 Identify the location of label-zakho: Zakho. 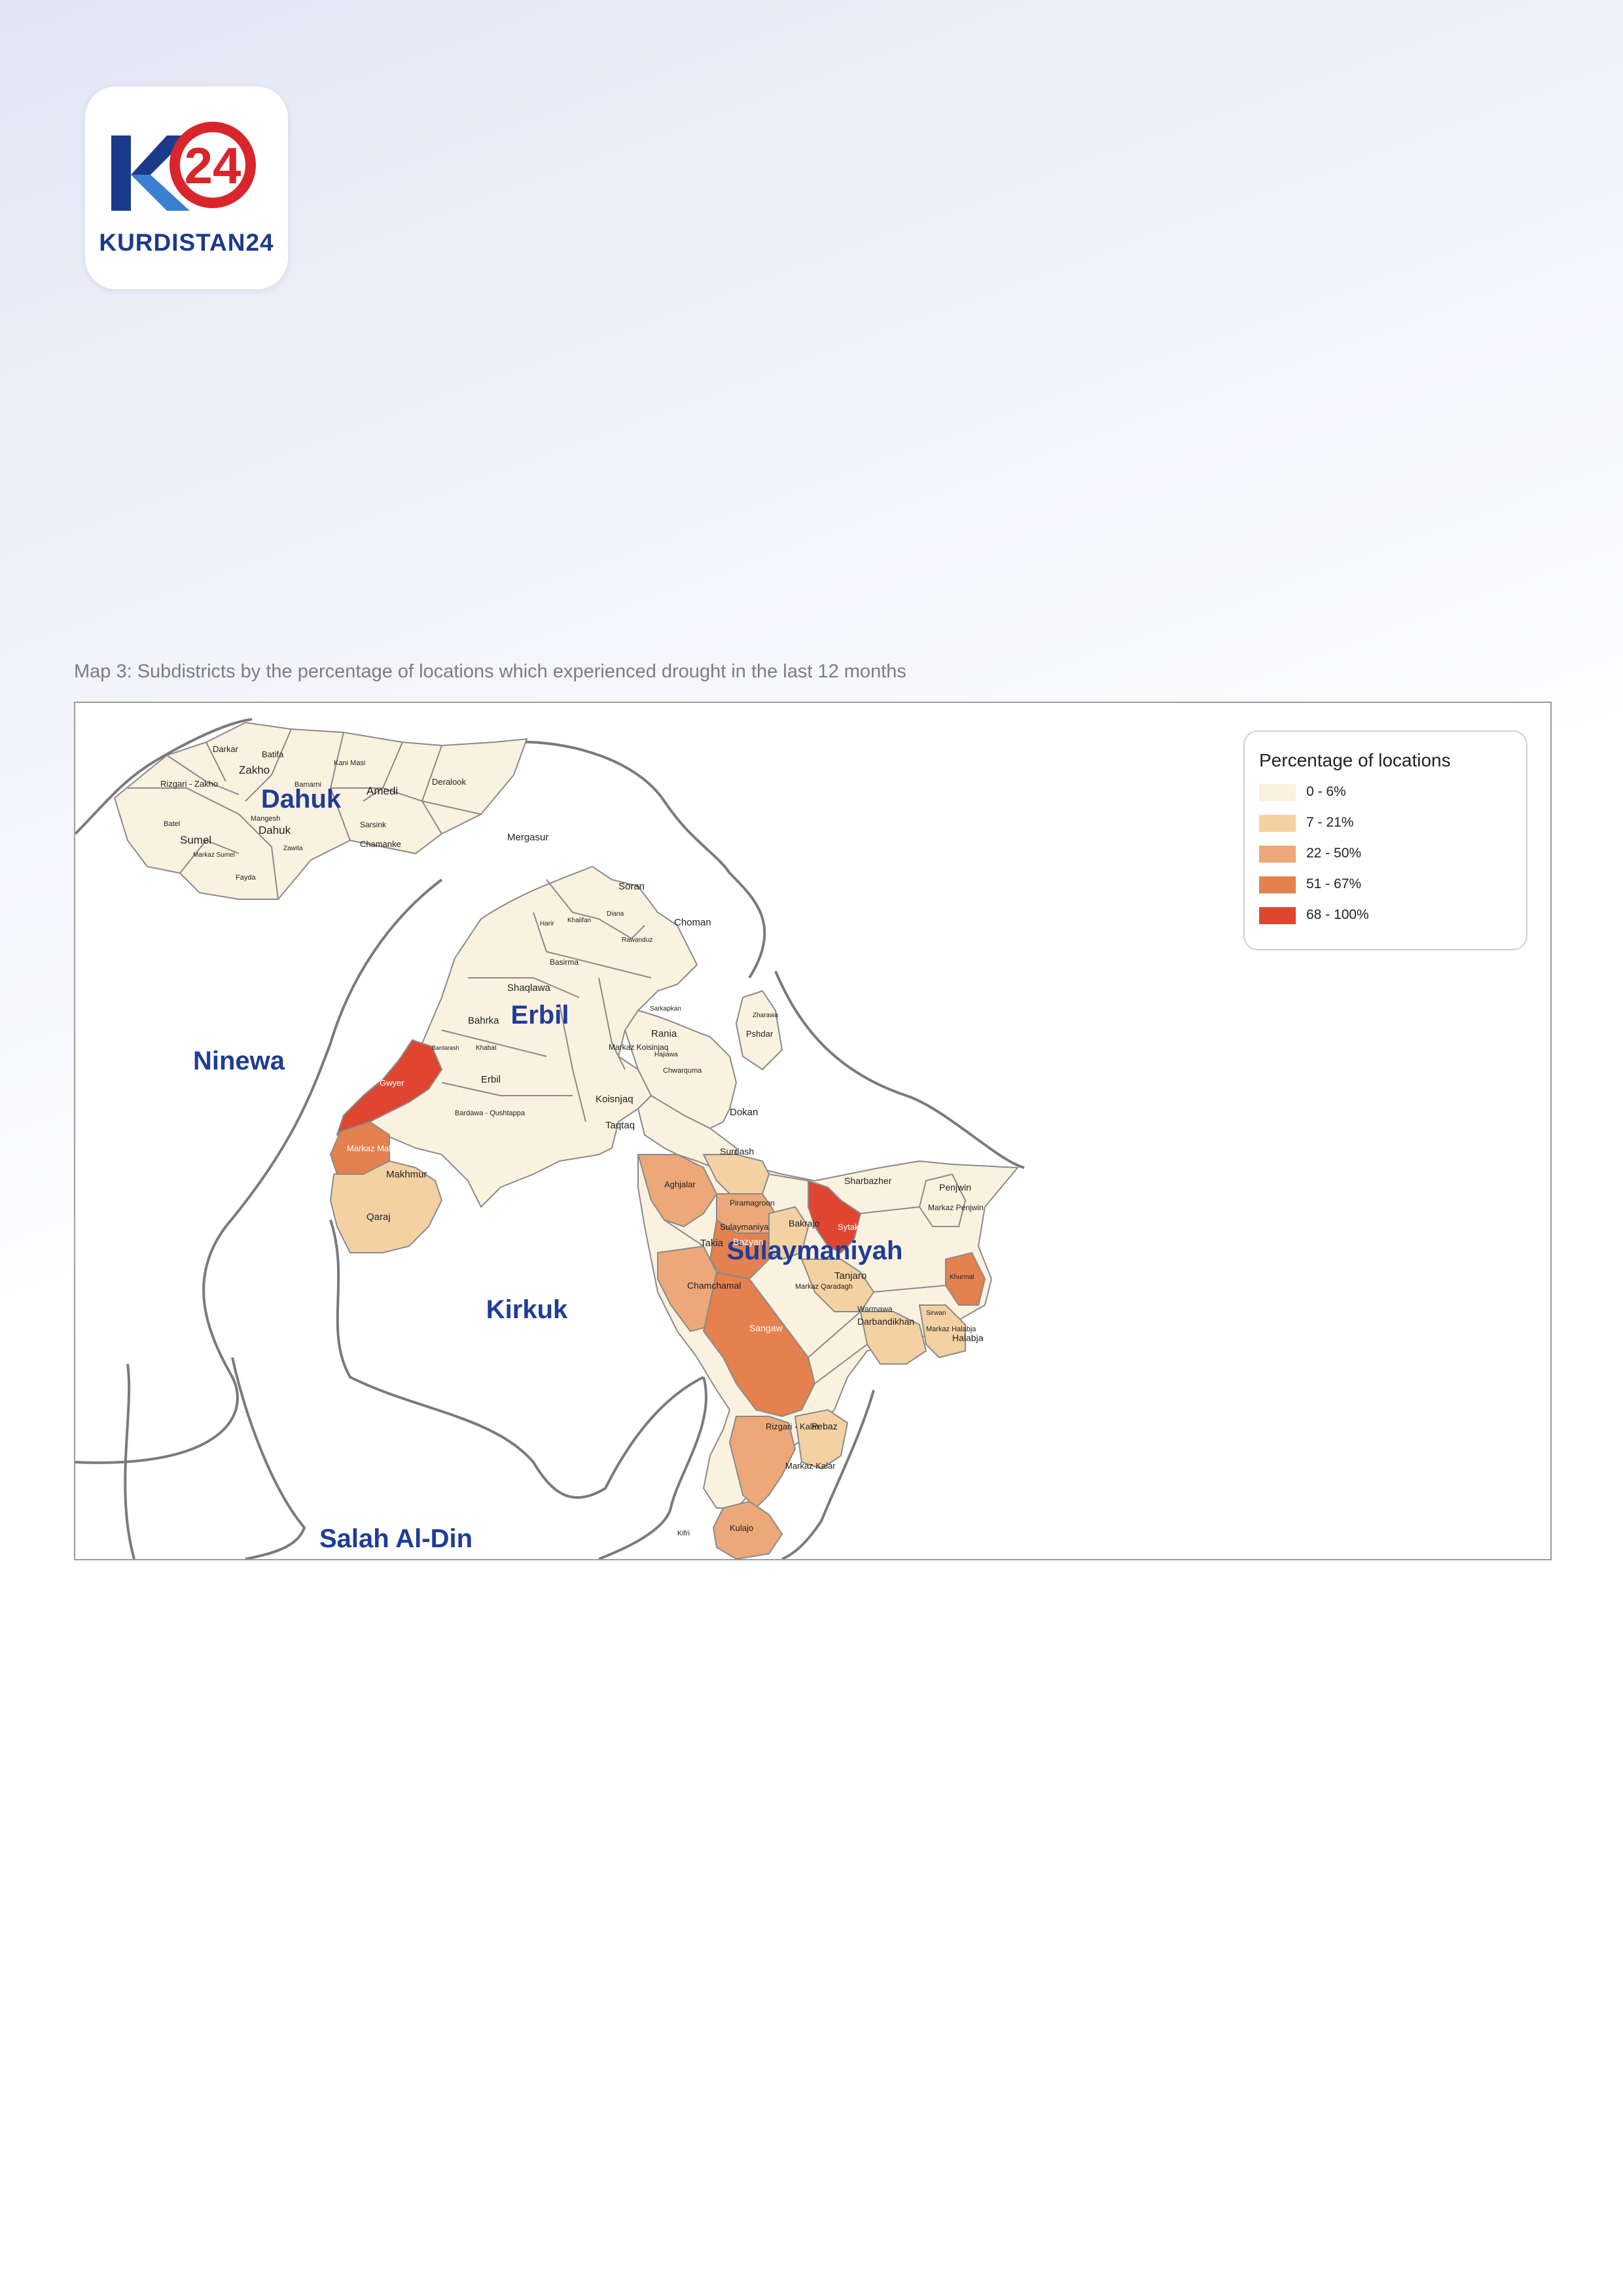
(255, 770).